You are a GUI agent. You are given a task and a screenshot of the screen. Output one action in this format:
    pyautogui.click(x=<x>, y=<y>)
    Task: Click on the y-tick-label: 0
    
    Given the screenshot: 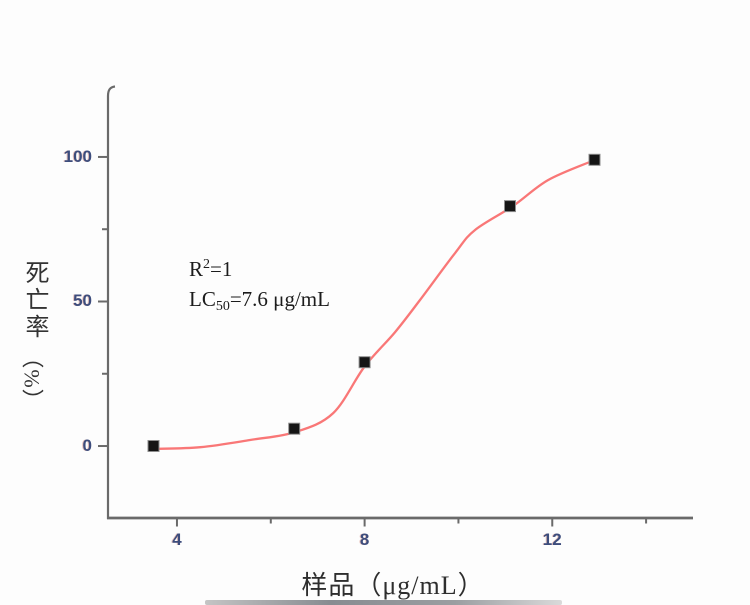 What is the action you would take?
    pyautogui.click(x=87, y=446)
    